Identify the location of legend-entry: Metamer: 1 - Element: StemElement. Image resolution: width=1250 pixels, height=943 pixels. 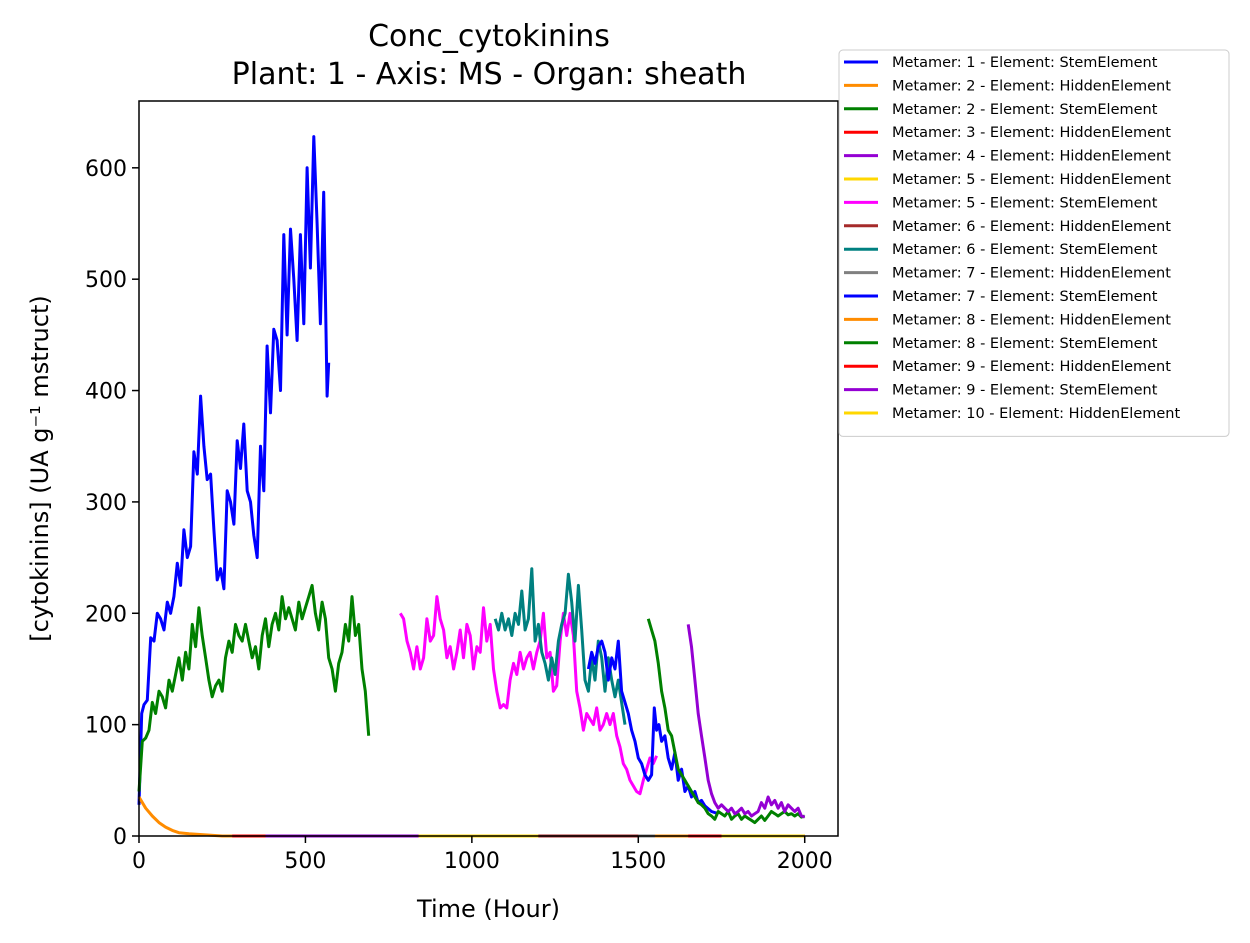
(1001, 63).